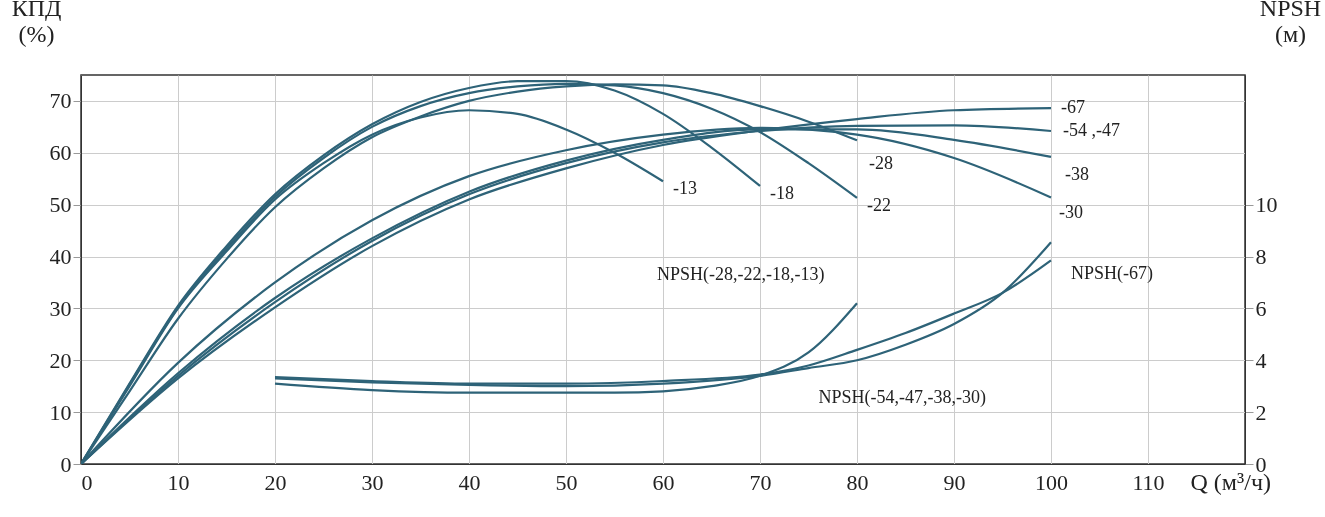 The width and height of the screenshot is (1325, 517). I want to click on y-tick-label: 50, so click(60, 205).